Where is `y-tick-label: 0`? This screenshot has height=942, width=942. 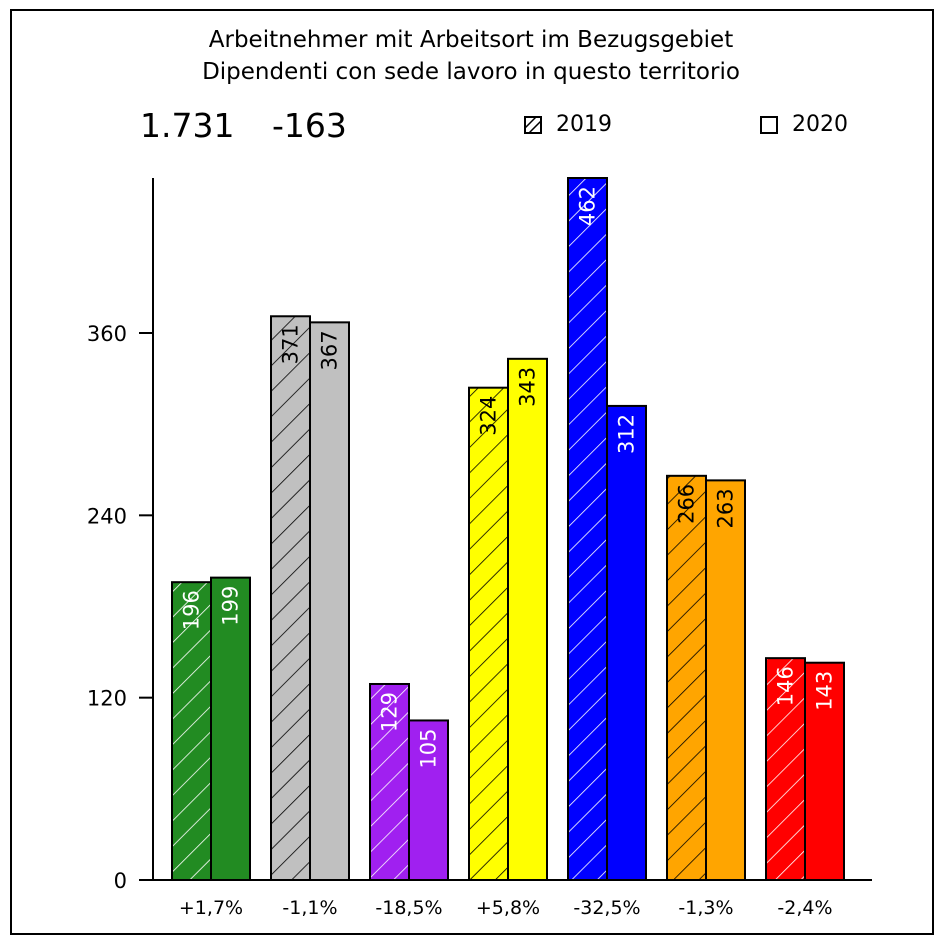 y-tick-label: 0 is located at coordinates (120, 881).